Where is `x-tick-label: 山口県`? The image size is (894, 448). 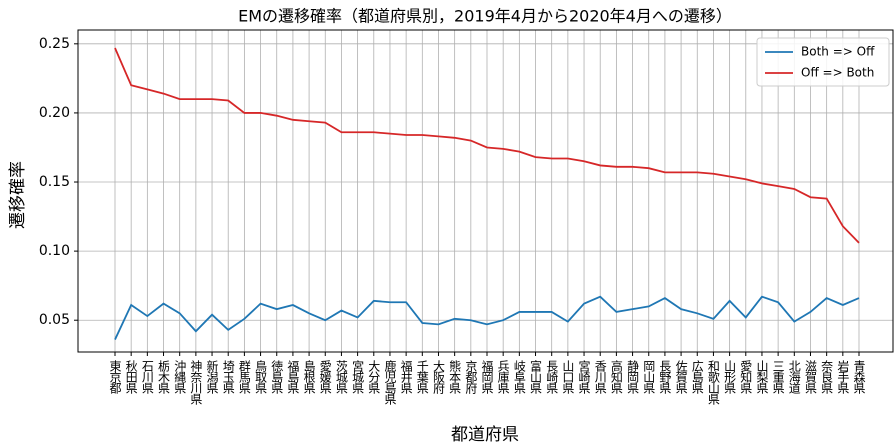 x-tick-label: 山口県 is located at coordinates (568, 377).